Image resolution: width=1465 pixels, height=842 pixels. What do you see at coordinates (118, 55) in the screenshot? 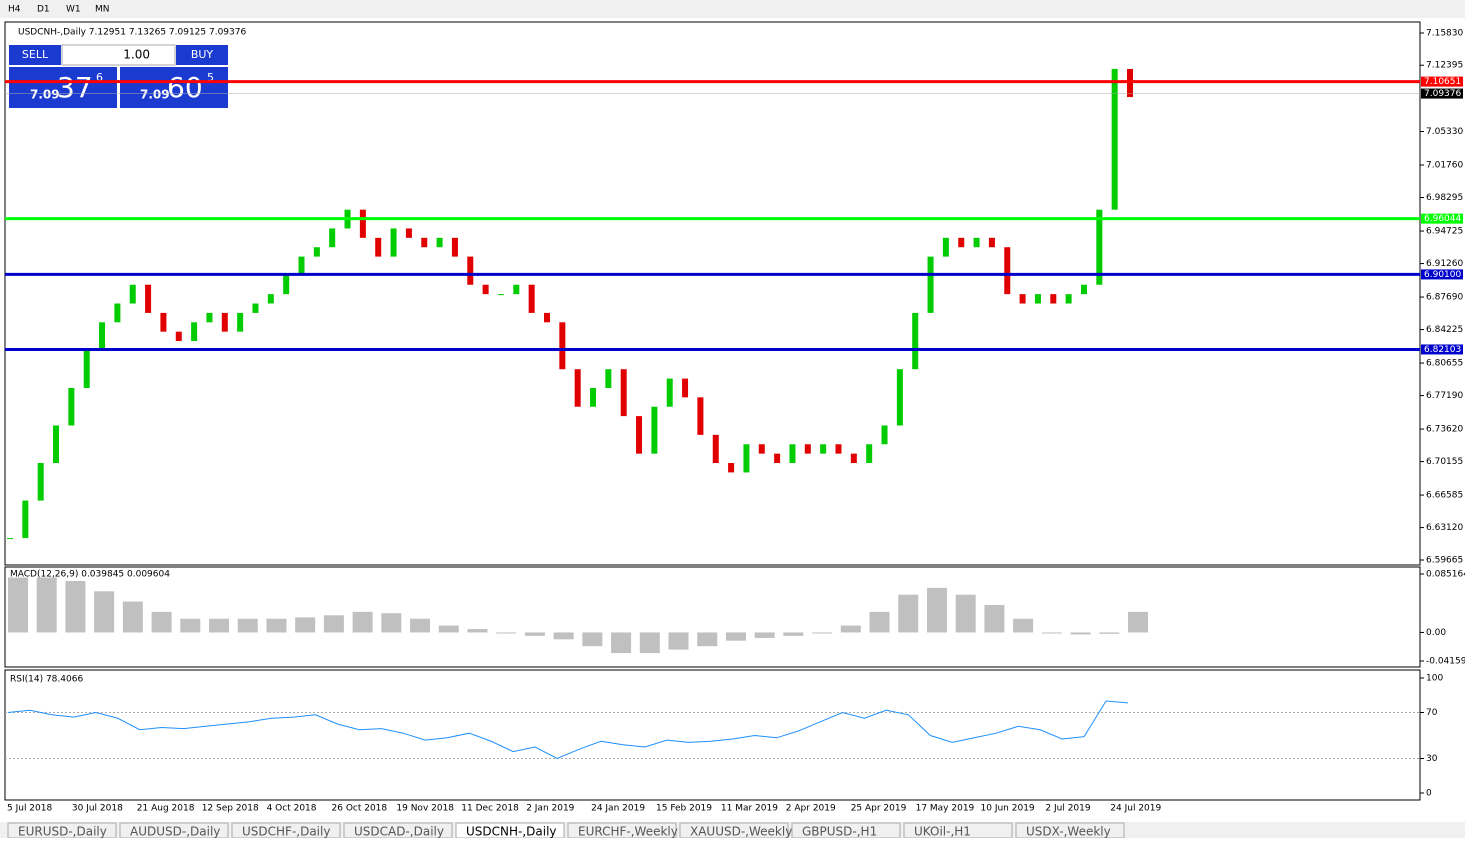
I see `lot-input` at bounding box center [118, 55].